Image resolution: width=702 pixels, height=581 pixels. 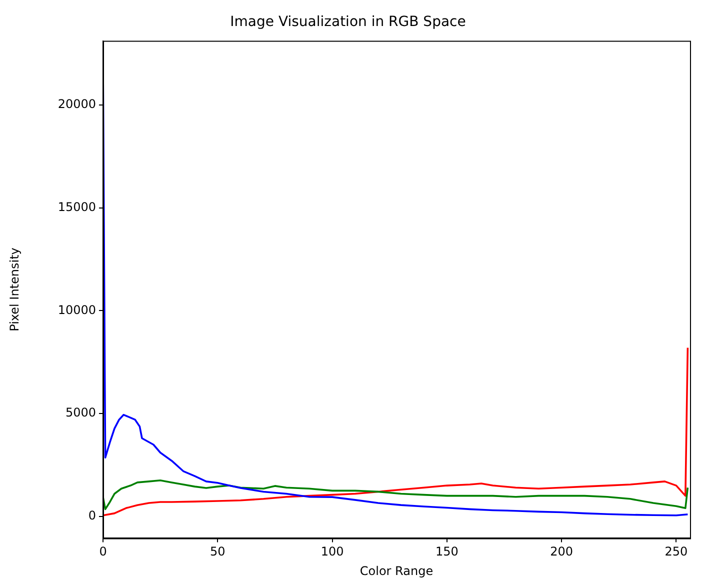 I want to click on x-tick-label: 150, so click(x=446, y=551).